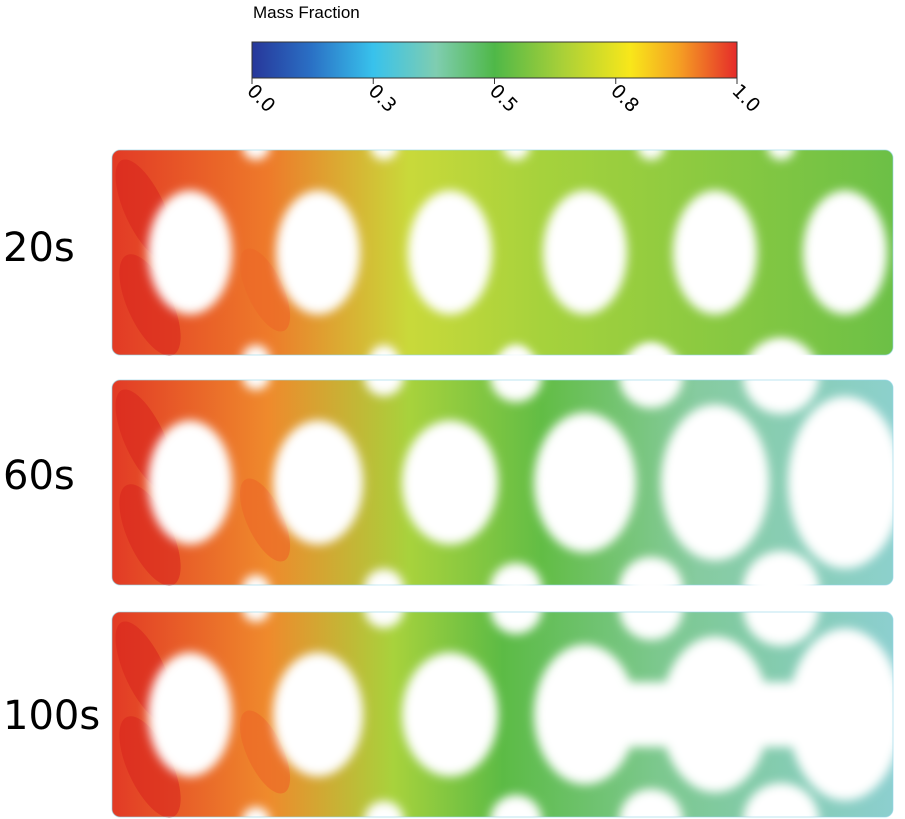 This screenshot has width=905, height=819. What do you see at coordinates (39, 248) in the screenshot?
I see `panel-label: 20s` at bounding box center [39, 248].